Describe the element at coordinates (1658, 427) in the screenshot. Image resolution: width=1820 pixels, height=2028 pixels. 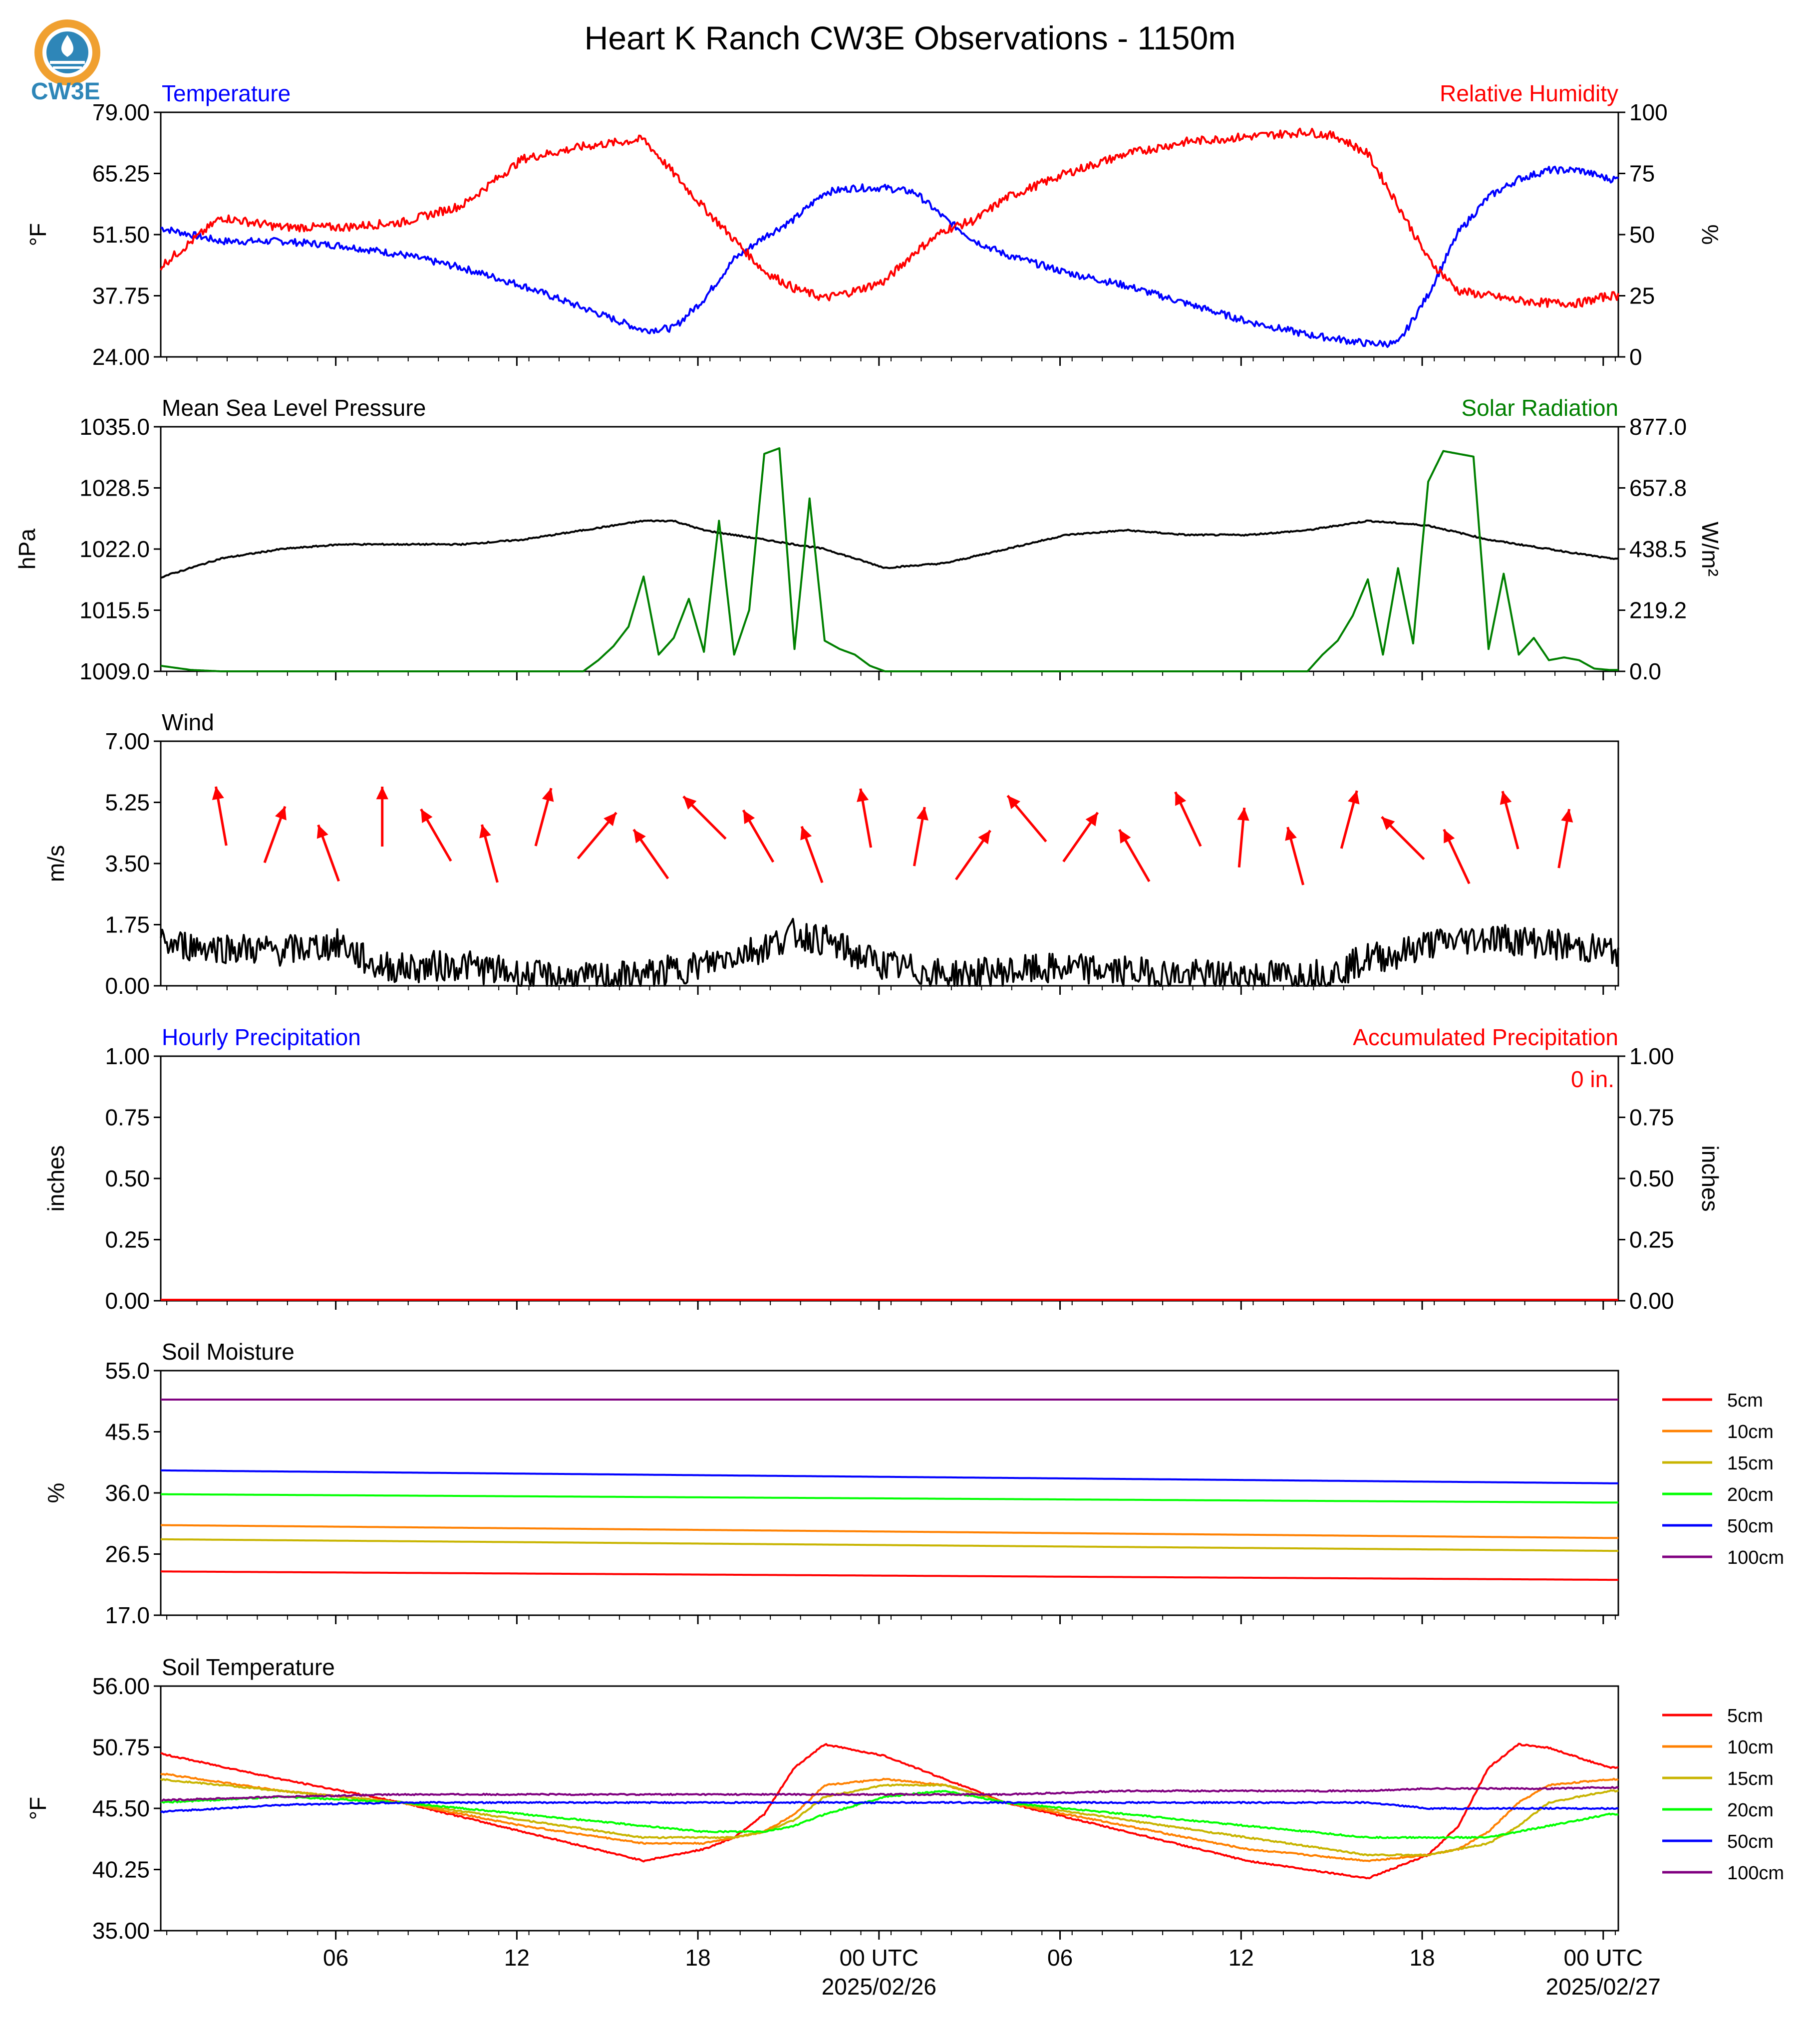
I see `pressure-ytick-label-right: 877.0` at that location.